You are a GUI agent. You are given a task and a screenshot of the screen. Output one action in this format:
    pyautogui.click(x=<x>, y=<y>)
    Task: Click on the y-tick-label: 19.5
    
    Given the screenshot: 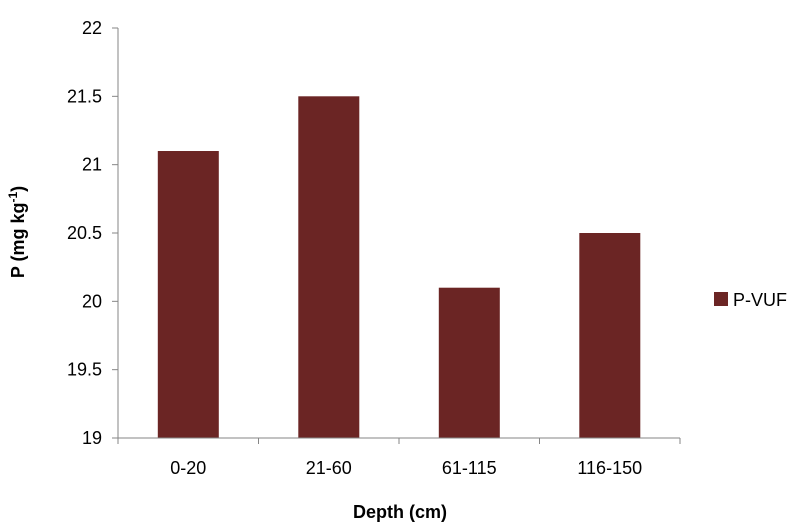 What is the action you would take?
    pyautogui.click(x=84, y=370)
    